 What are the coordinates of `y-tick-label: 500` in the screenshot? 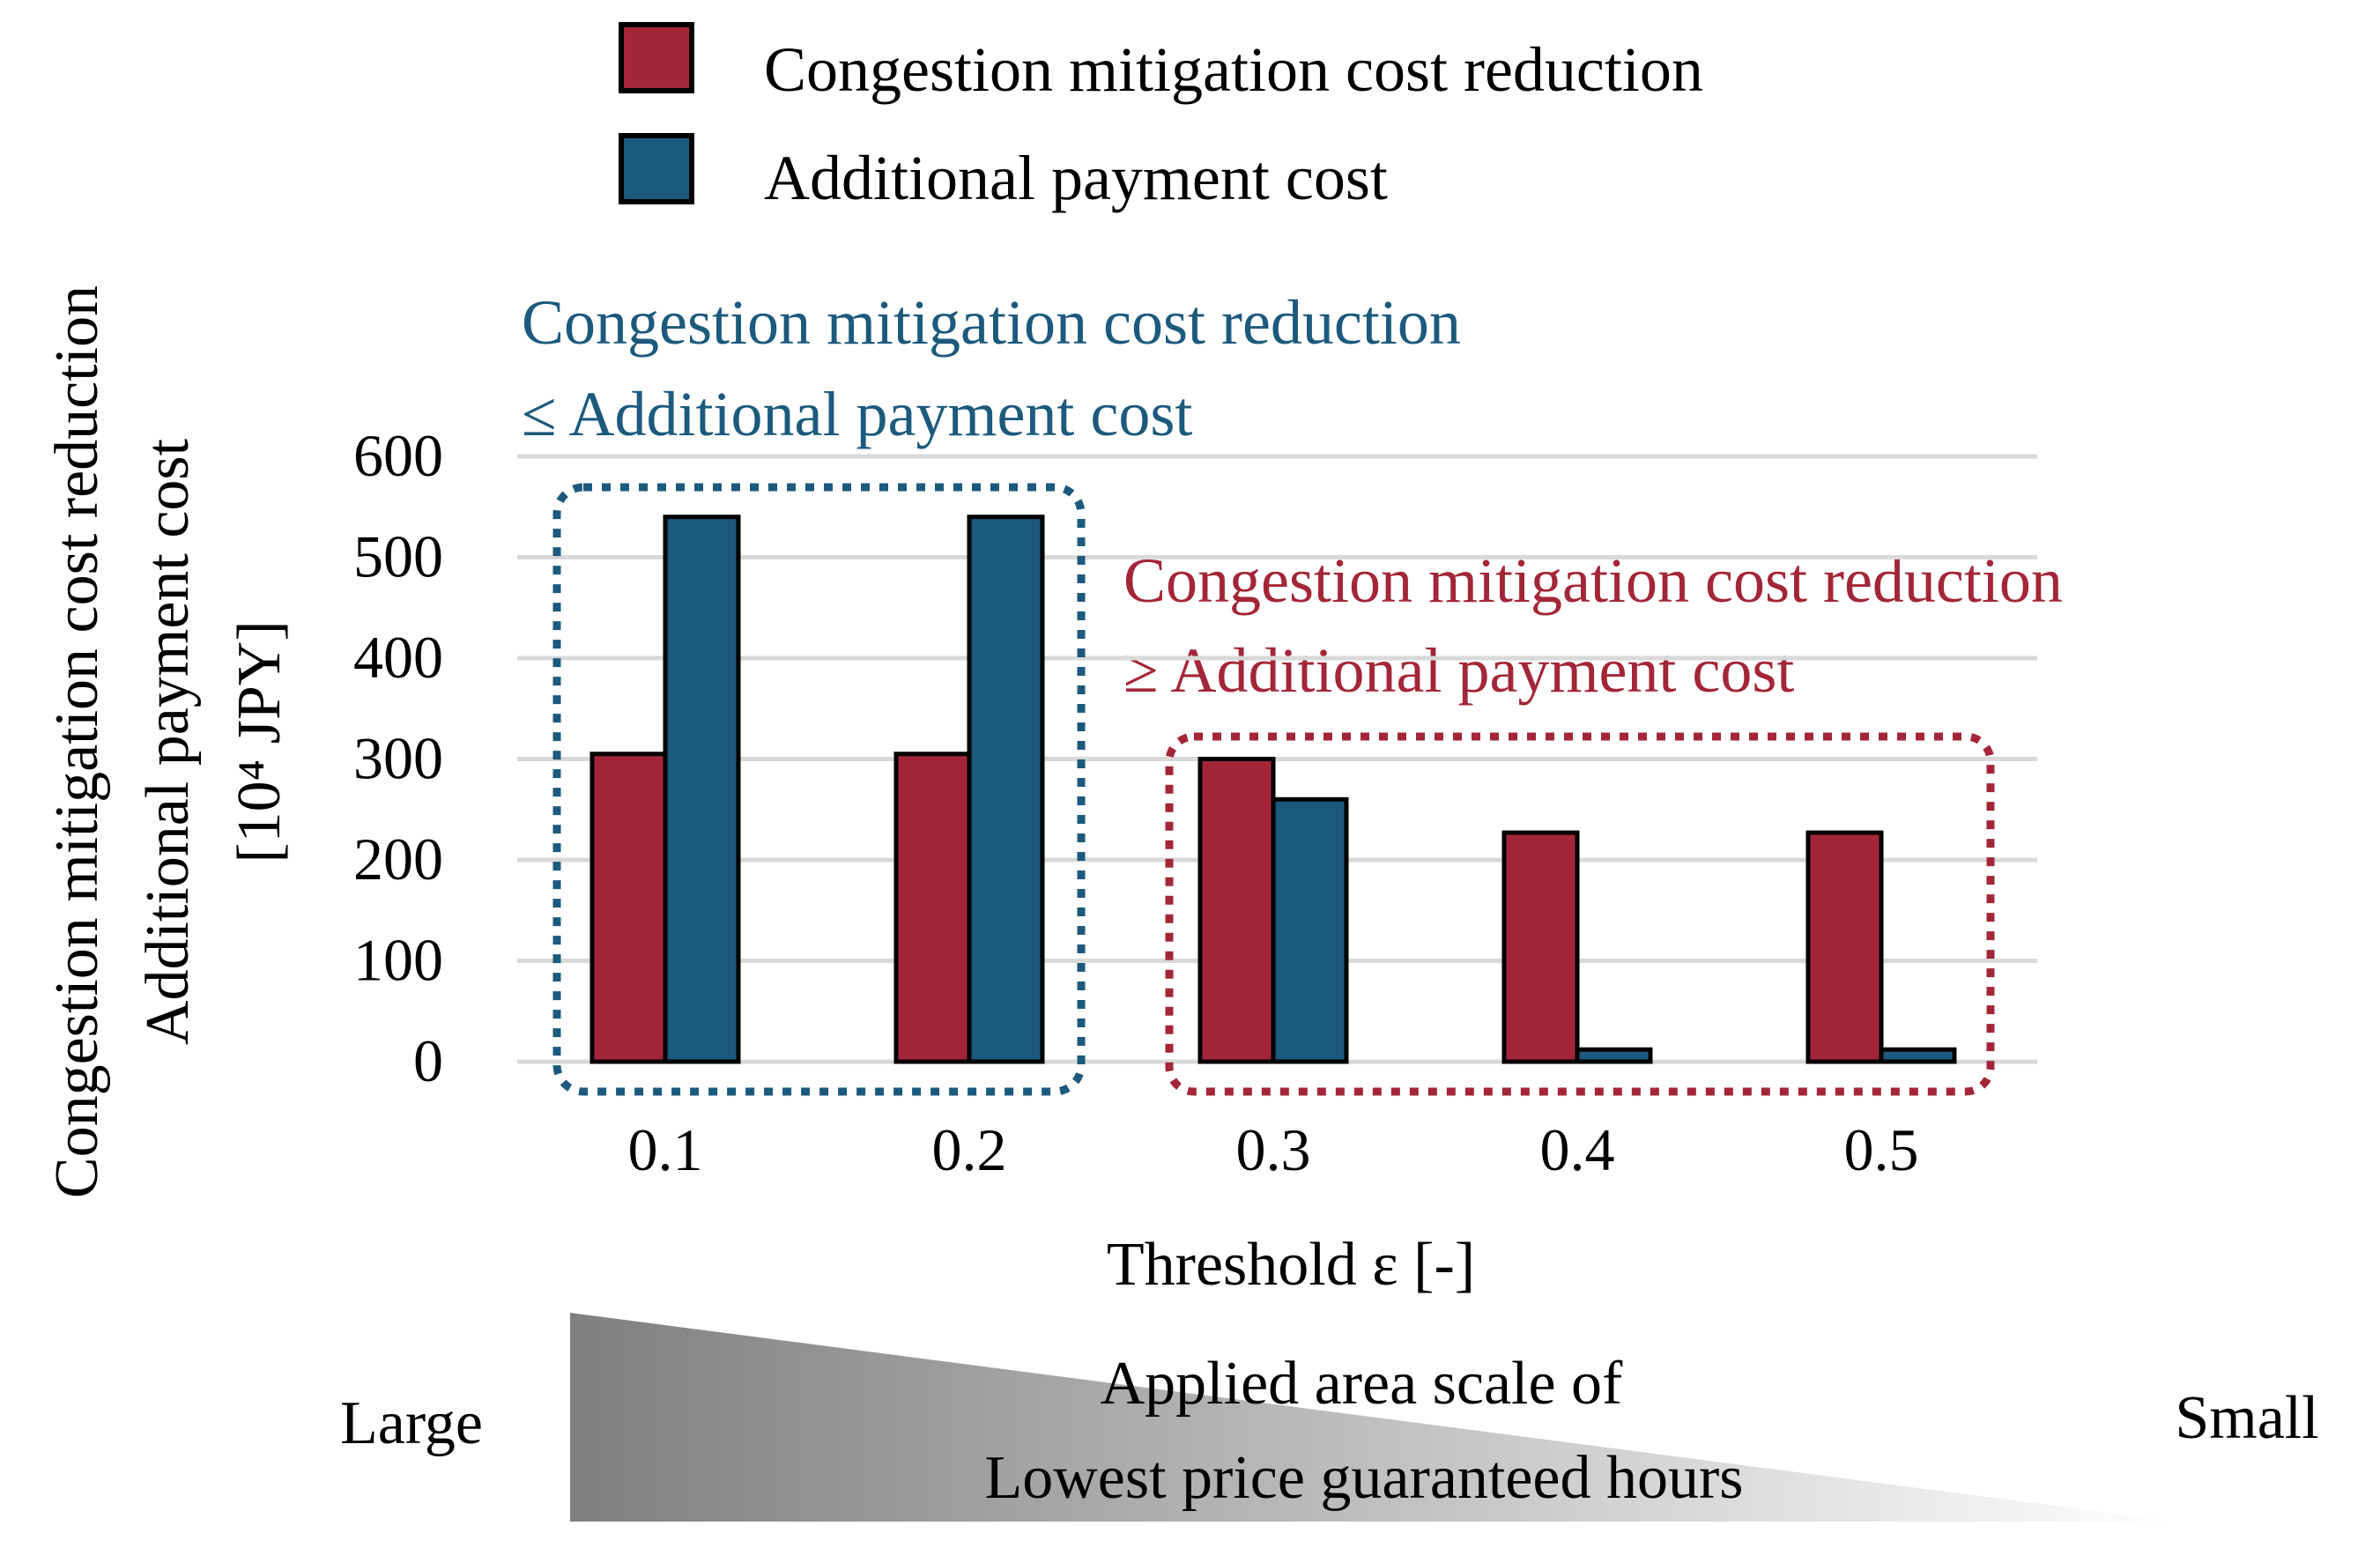 It's located at (398, 556).